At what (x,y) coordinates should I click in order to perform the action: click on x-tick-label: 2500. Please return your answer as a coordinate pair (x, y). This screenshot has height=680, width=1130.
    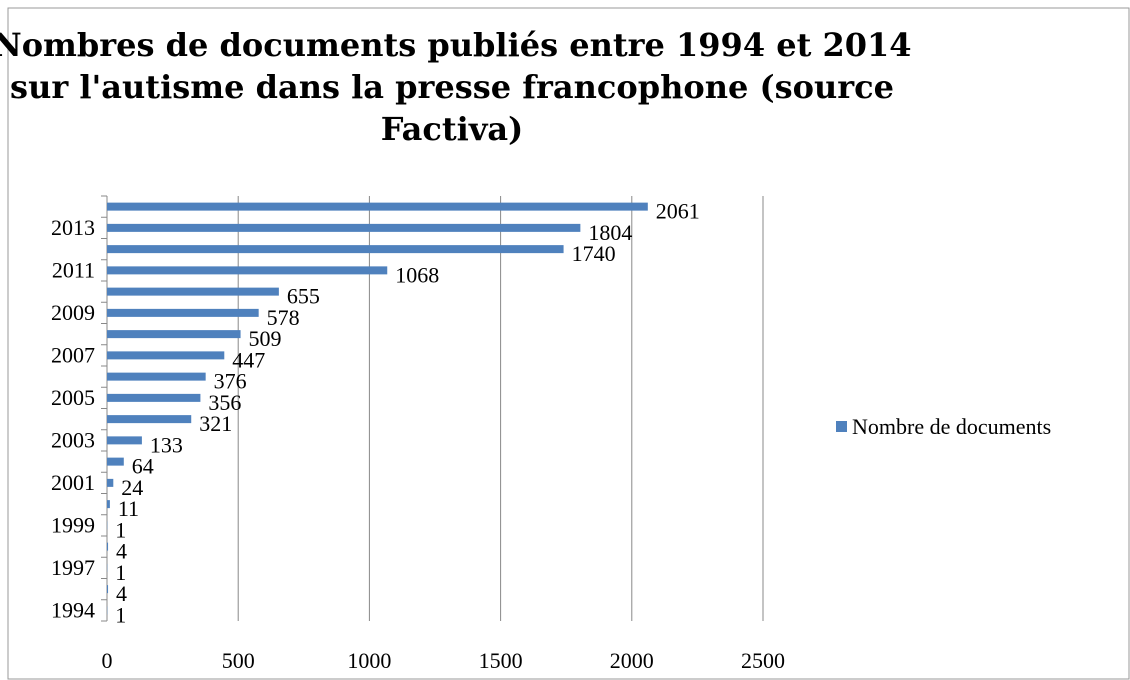
    Looking at the image, I should click on (763, 660).